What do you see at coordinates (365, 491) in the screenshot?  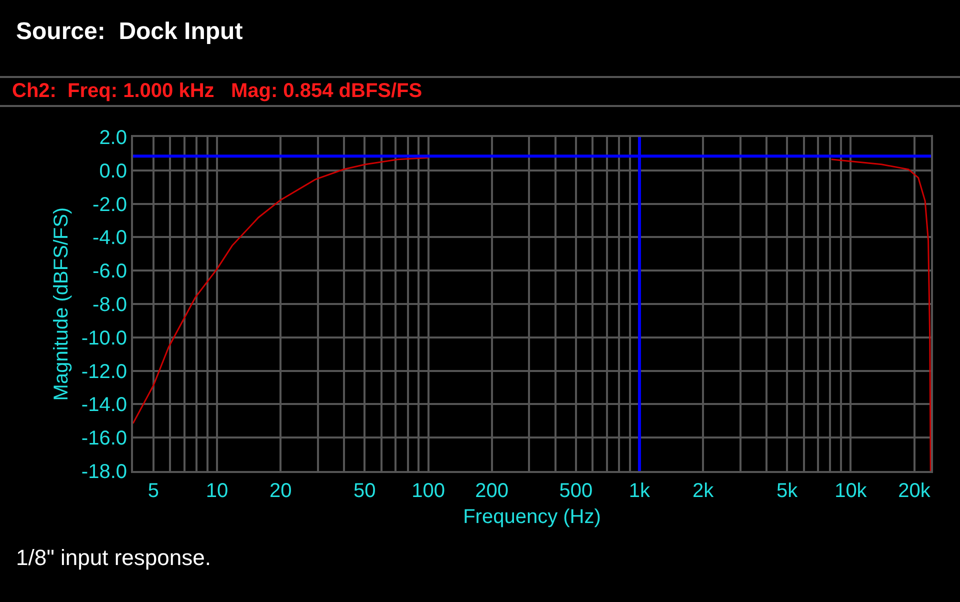 I see `x-tick-label: 50` at bounding box center [365, 491].